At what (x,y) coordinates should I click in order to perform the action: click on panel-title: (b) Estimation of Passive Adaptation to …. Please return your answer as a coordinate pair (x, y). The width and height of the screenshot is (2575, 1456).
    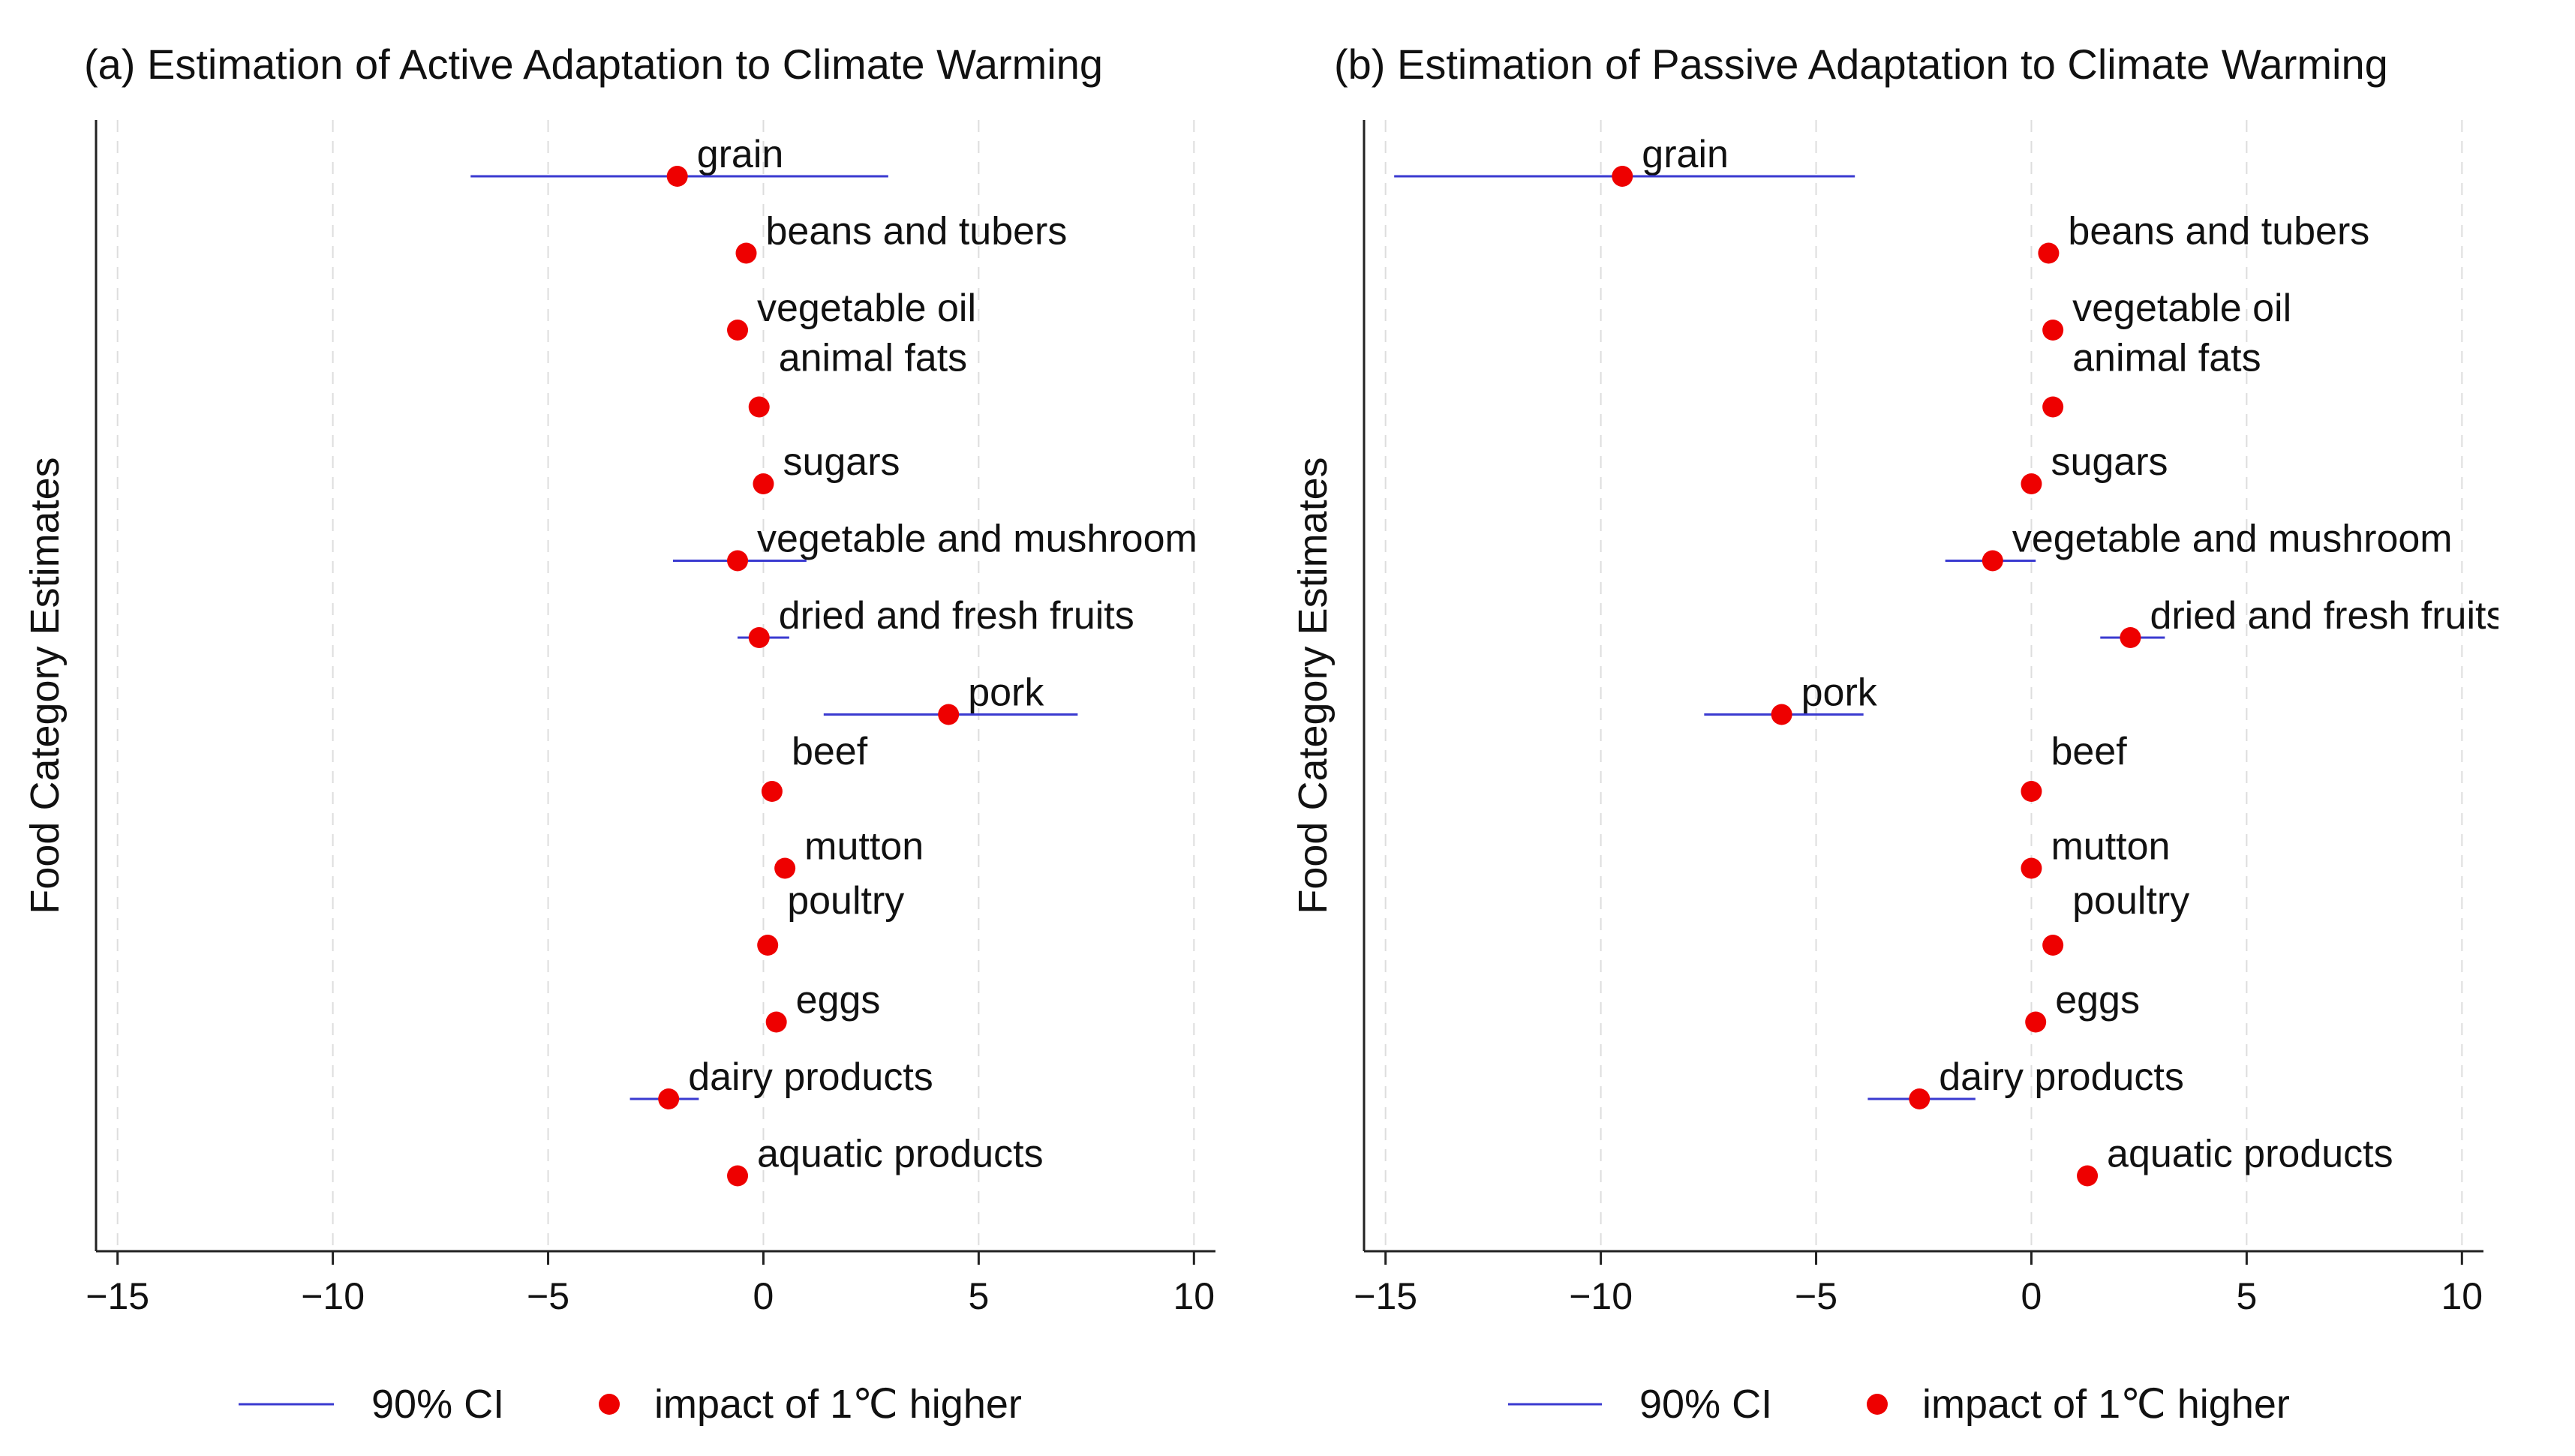
    Looking at the image, I should click on (1861, 64).